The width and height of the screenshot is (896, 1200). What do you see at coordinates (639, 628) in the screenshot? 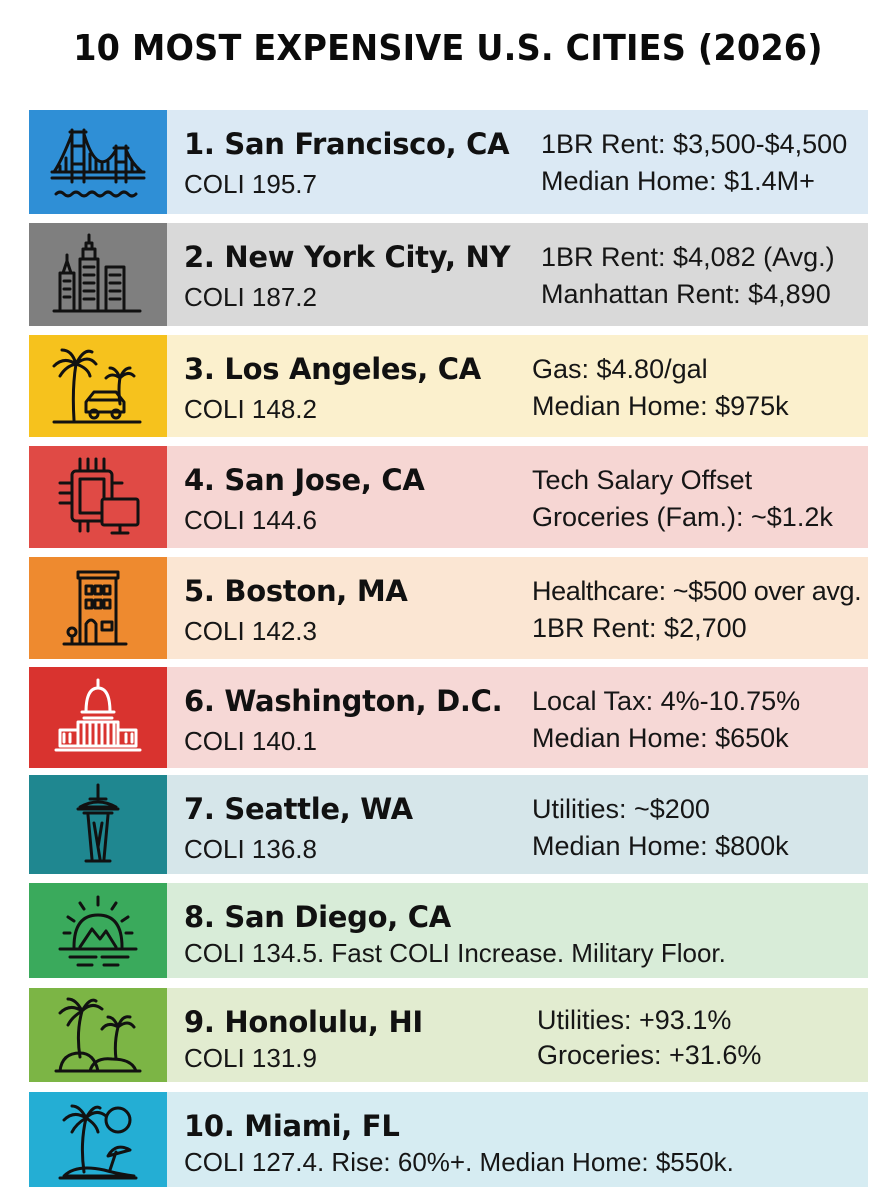
I see `stat-2: 1BR Rent: $2,700` at bounding box center [639, 628].